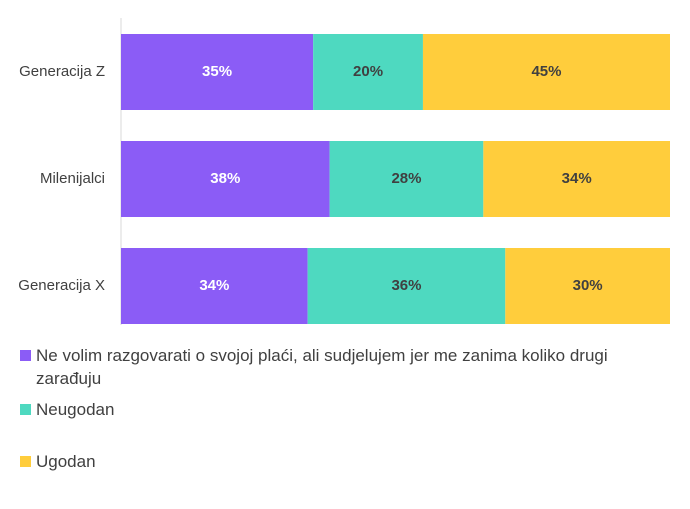 This screenshot has width=690, height=509. I want to click on data-label: 38%, so click(225, 178).